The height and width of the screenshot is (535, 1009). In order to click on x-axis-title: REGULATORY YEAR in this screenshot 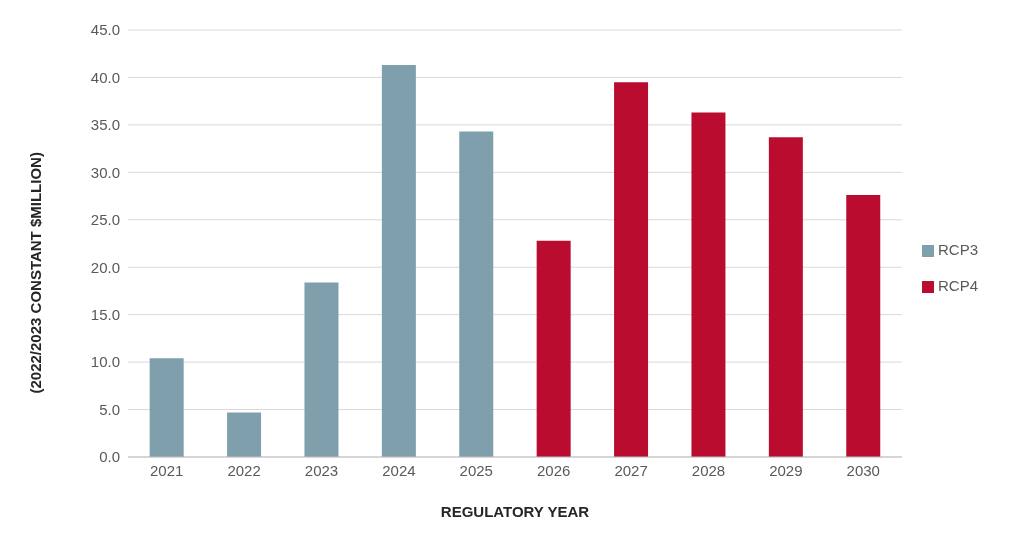, I will do `click(515, 511)`.